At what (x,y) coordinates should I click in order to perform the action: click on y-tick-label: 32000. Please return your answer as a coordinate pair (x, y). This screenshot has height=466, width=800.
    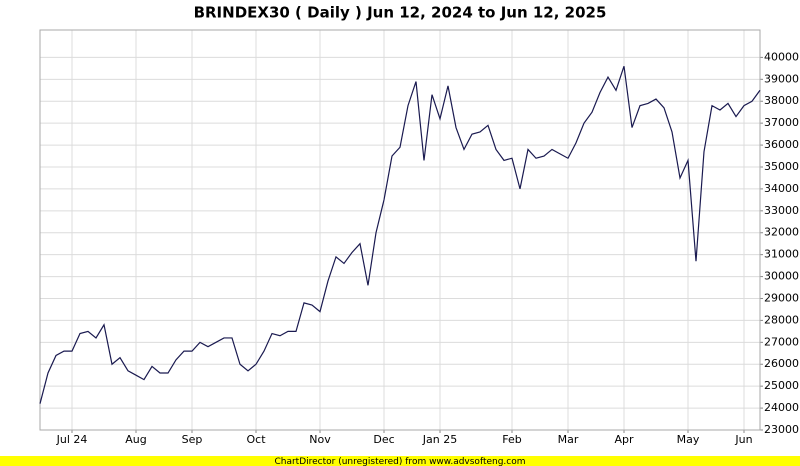
    Looking at the image, I should click on (781, 232).